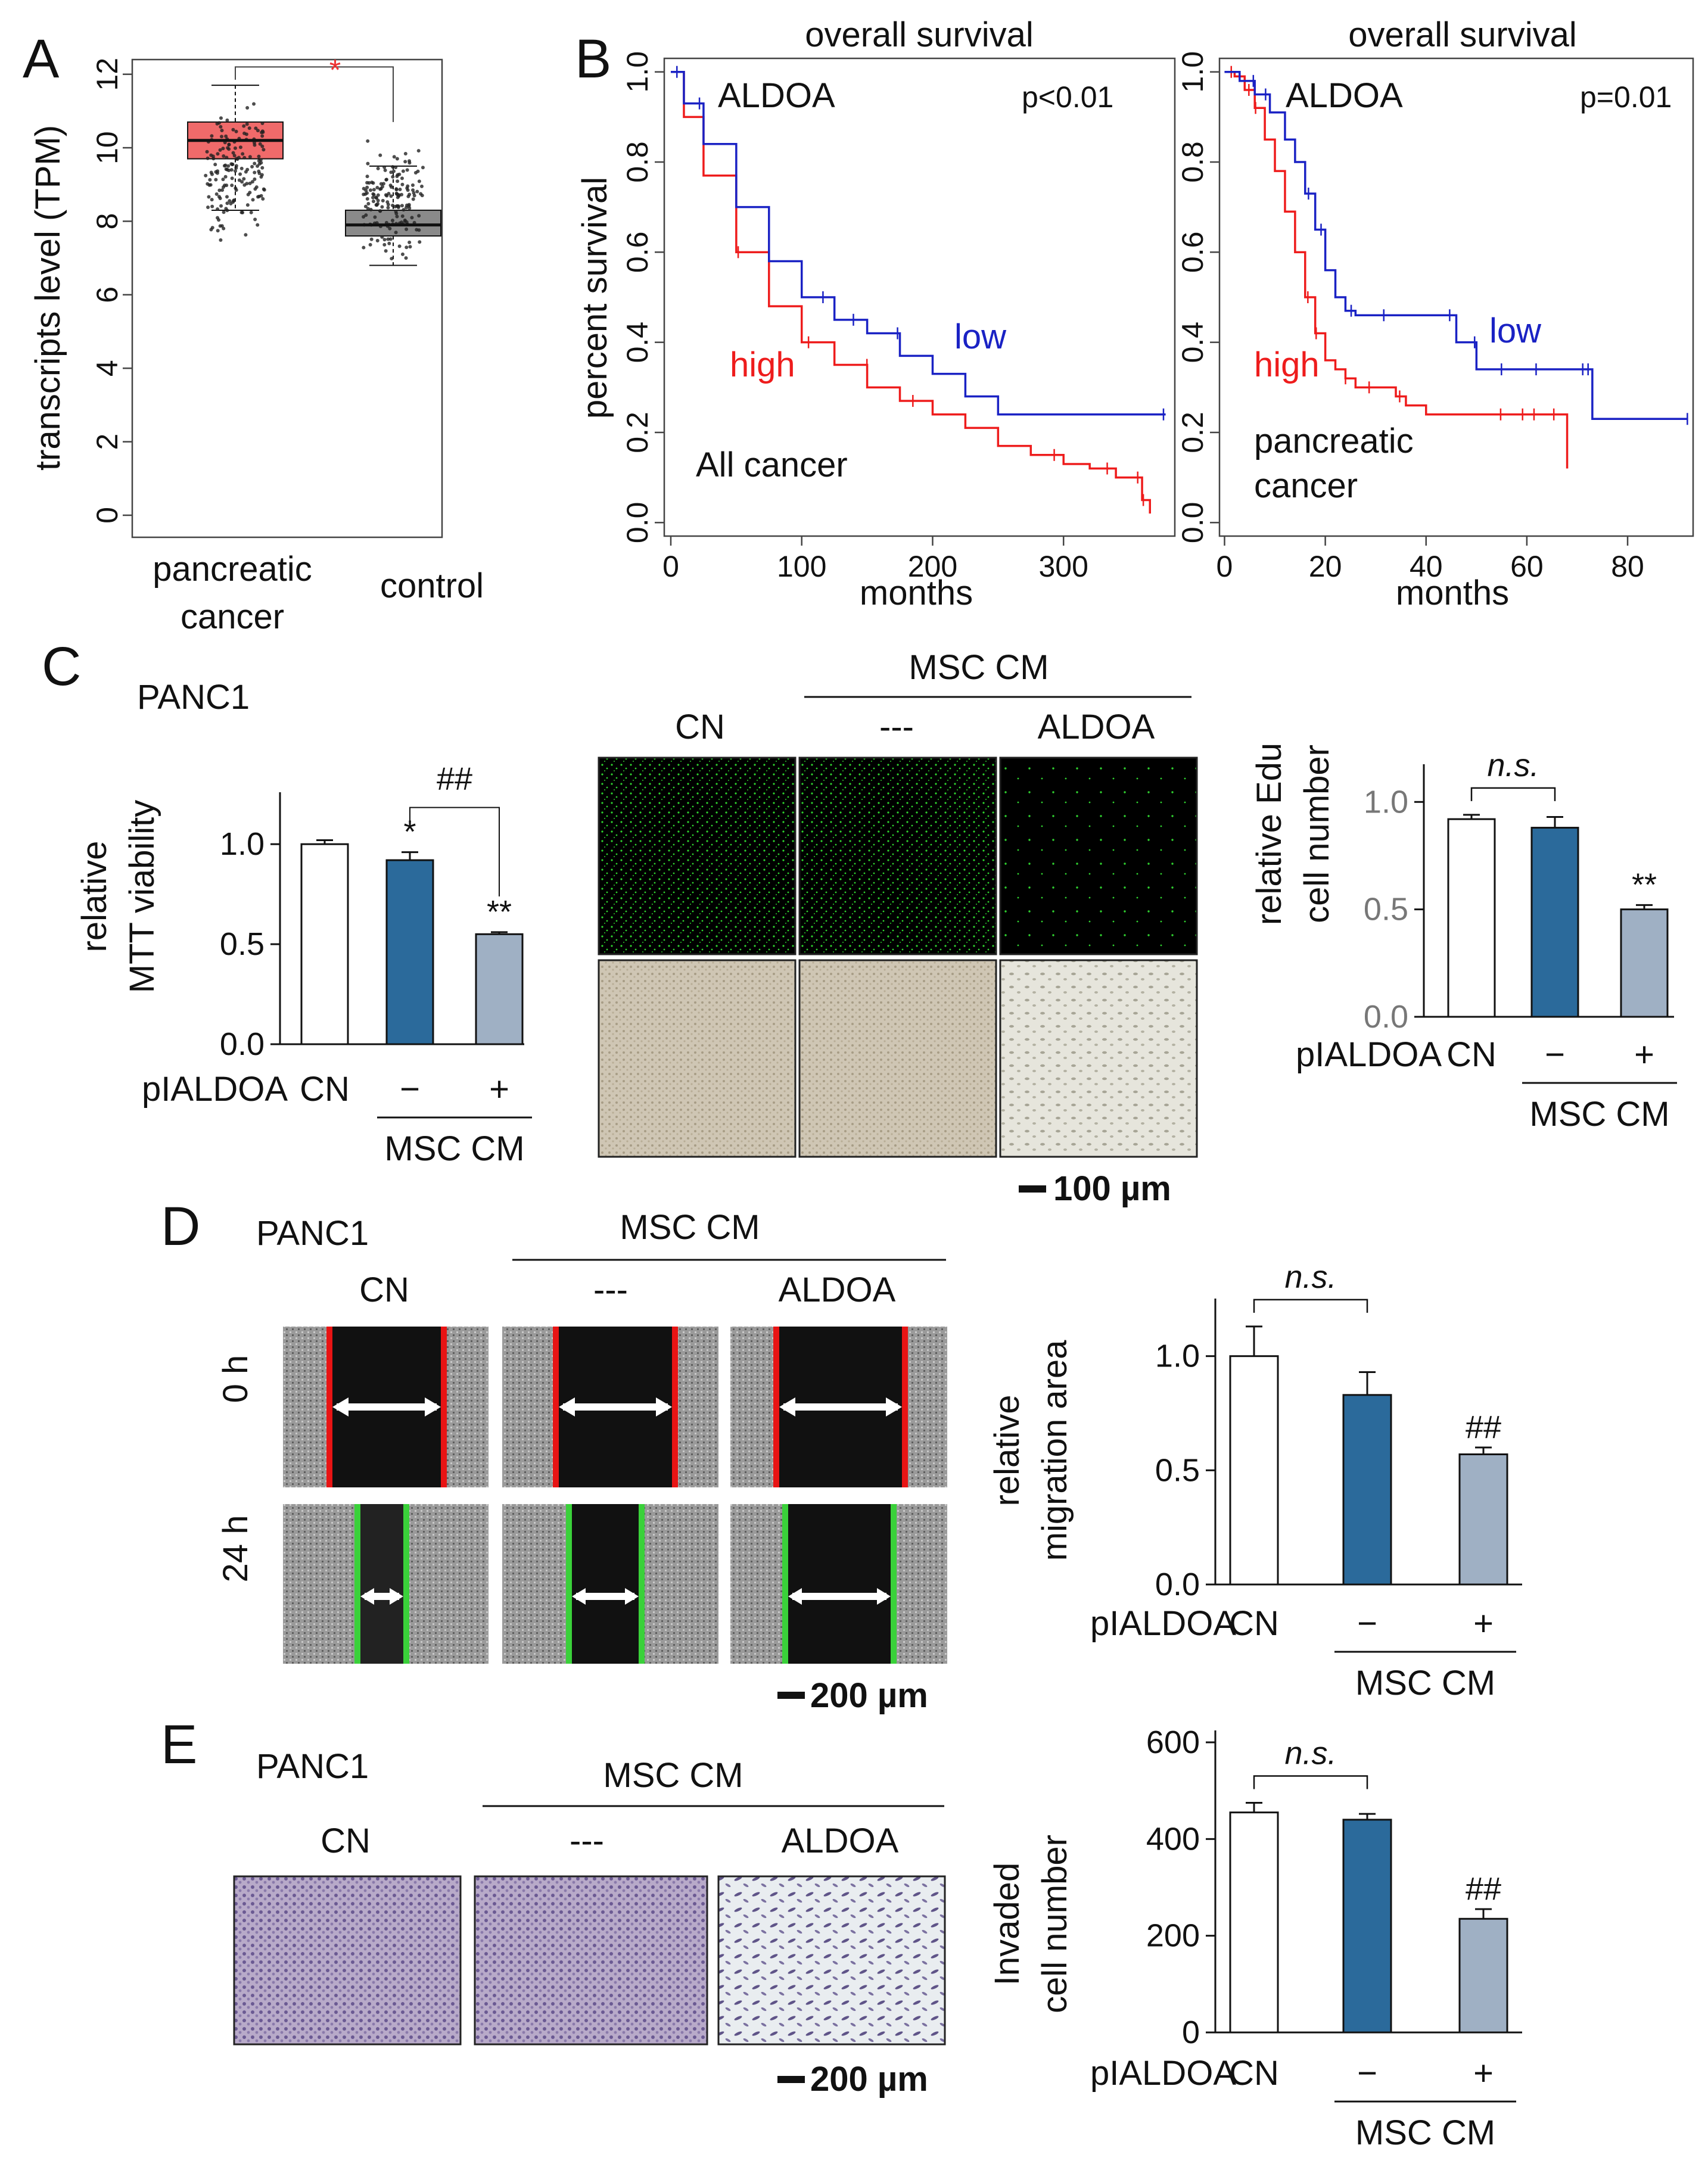 This screenshot has width=1708, height=2173. I want to click on panel-d-col-vehicle: ---, so click(610, 1290).